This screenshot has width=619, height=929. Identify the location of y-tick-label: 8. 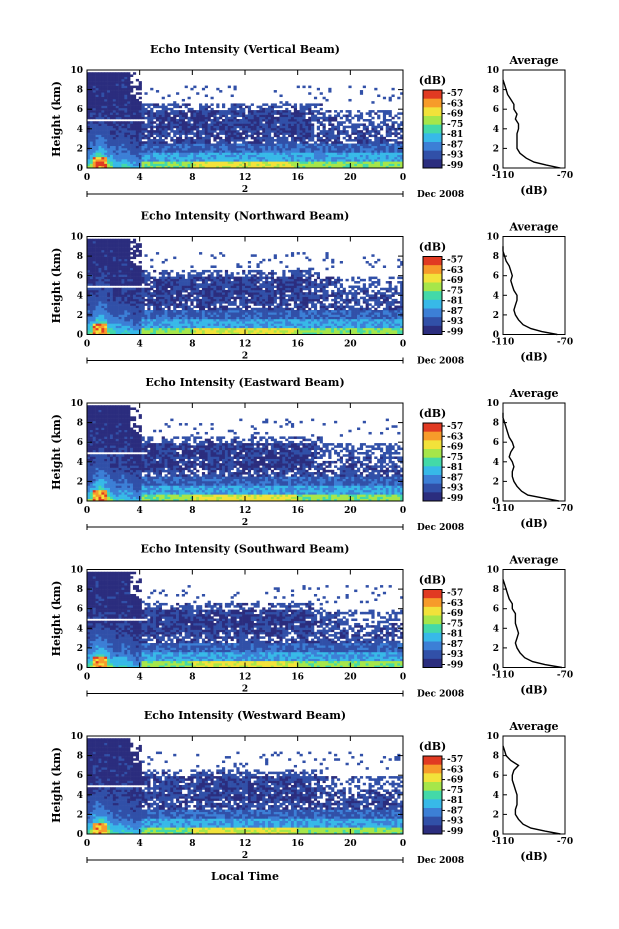
(80, 257).